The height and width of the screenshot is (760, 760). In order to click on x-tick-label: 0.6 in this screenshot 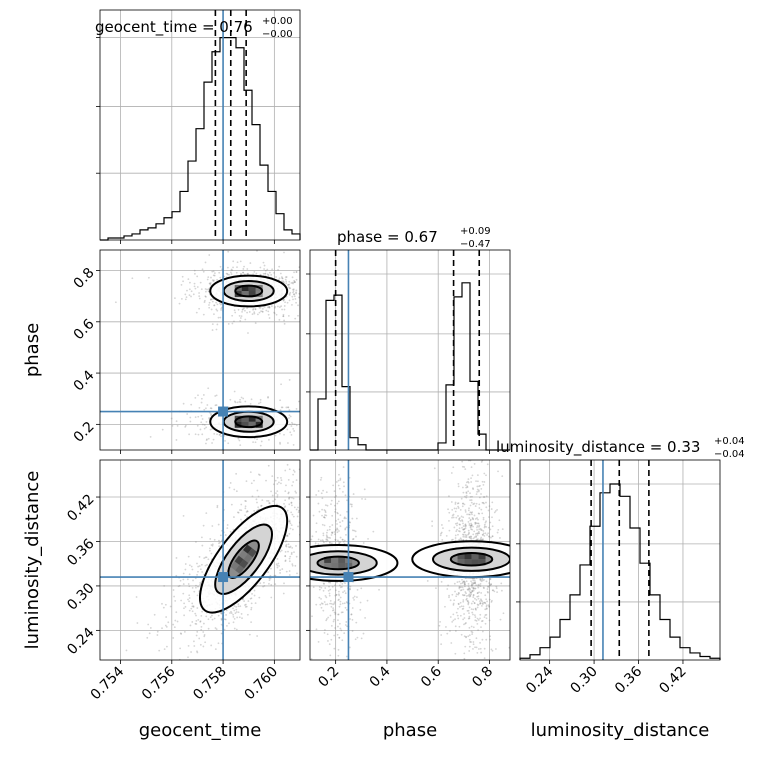, I will do `click(431, 676)`.